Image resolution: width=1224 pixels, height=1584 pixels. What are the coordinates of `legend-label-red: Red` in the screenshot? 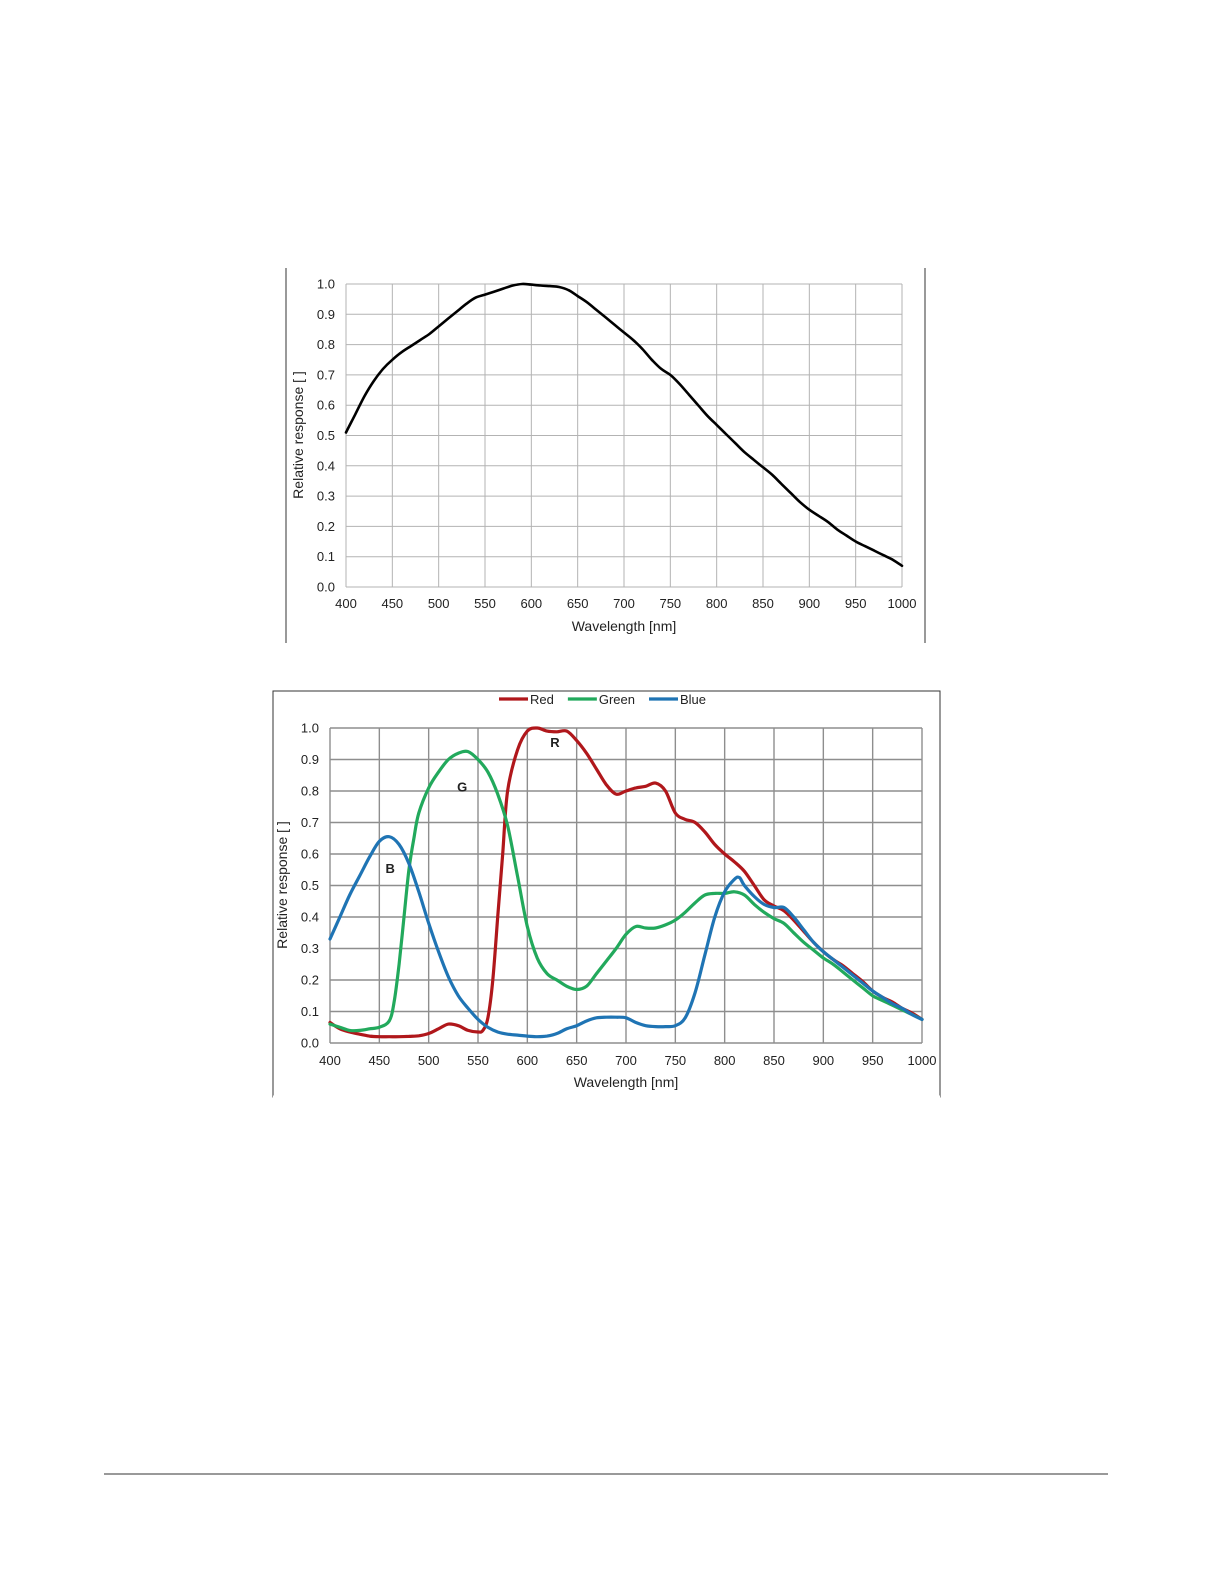 It's located at (542, 699).